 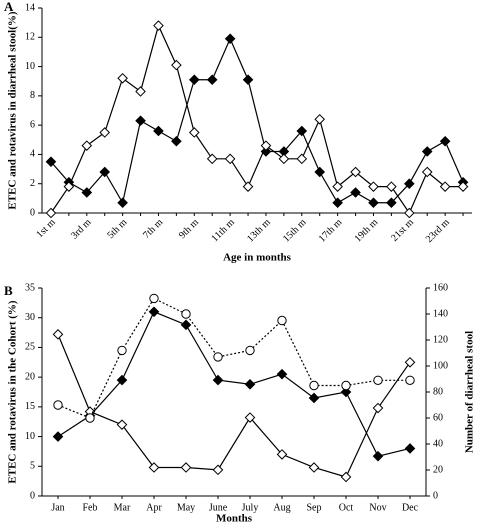 I want to click on x-tick-label: Dec, so click(x=410, y=507).